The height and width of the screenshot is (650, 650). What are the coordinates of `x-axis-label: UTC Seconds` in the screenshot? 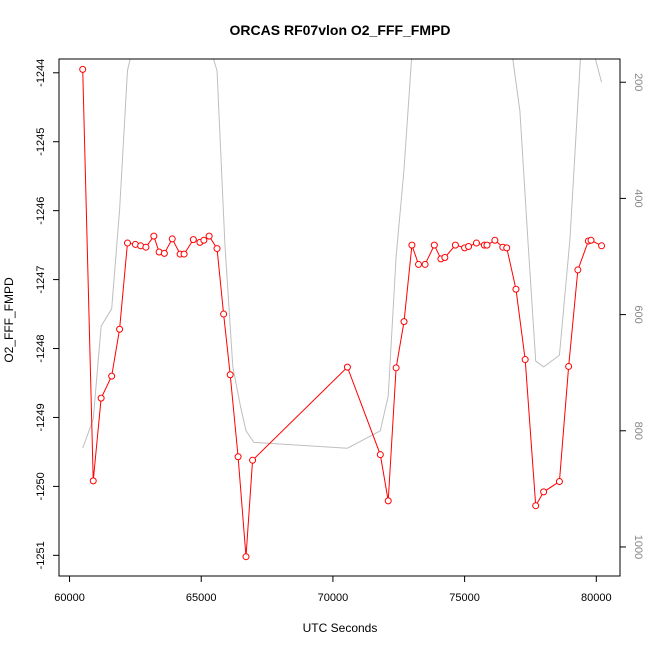 It's located at (340, 628).